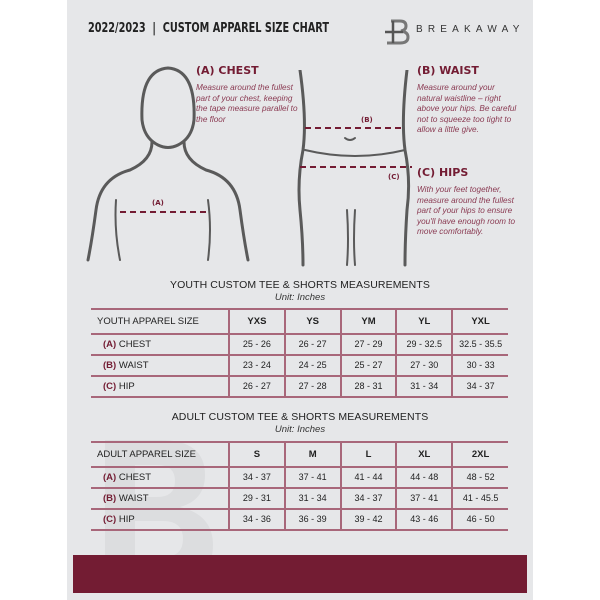 This screenshot has width=600, height=600. I want to click on size-column-header: YXL, so click(480, 321).